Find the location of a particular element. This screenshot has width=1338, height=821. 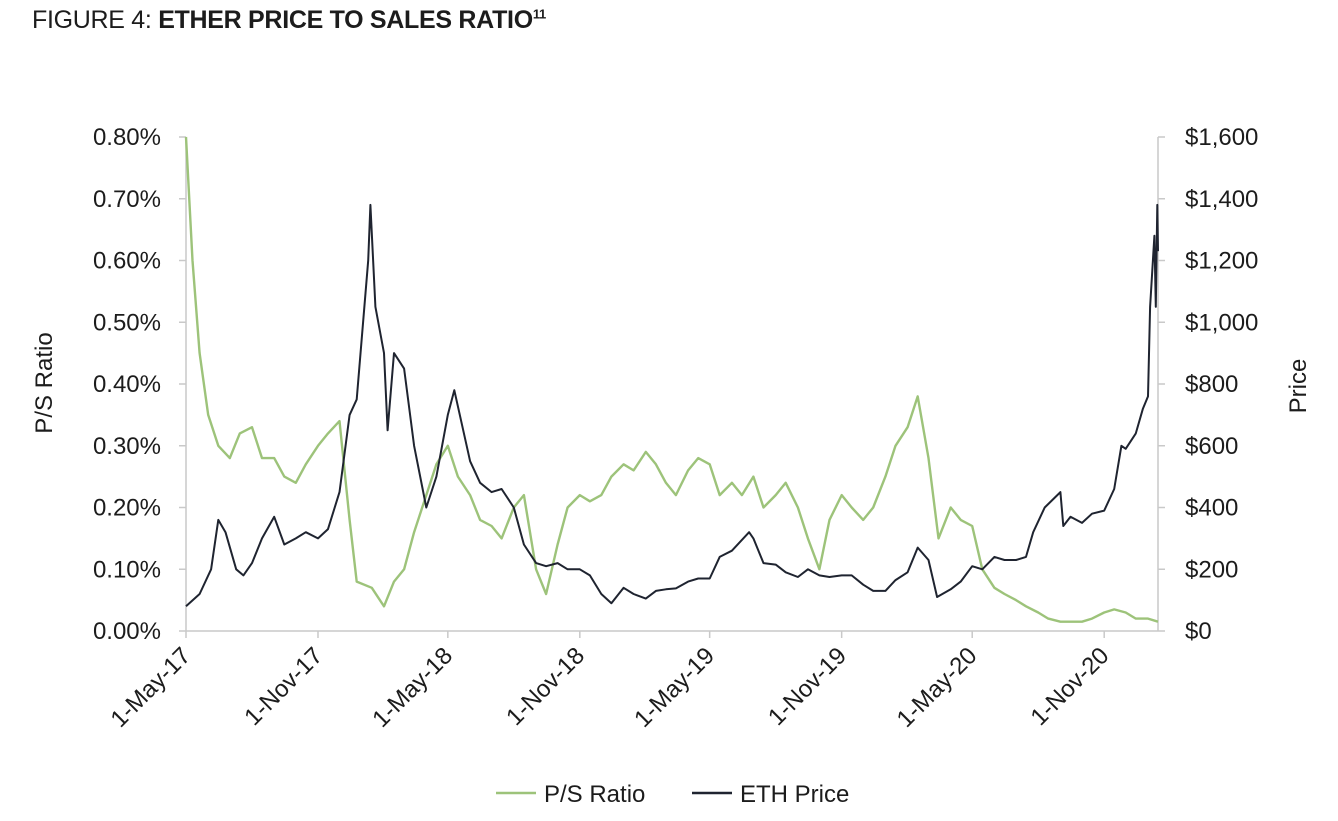

x-tick-label: 1-Nov-19 is located at coordinates (807, 686).